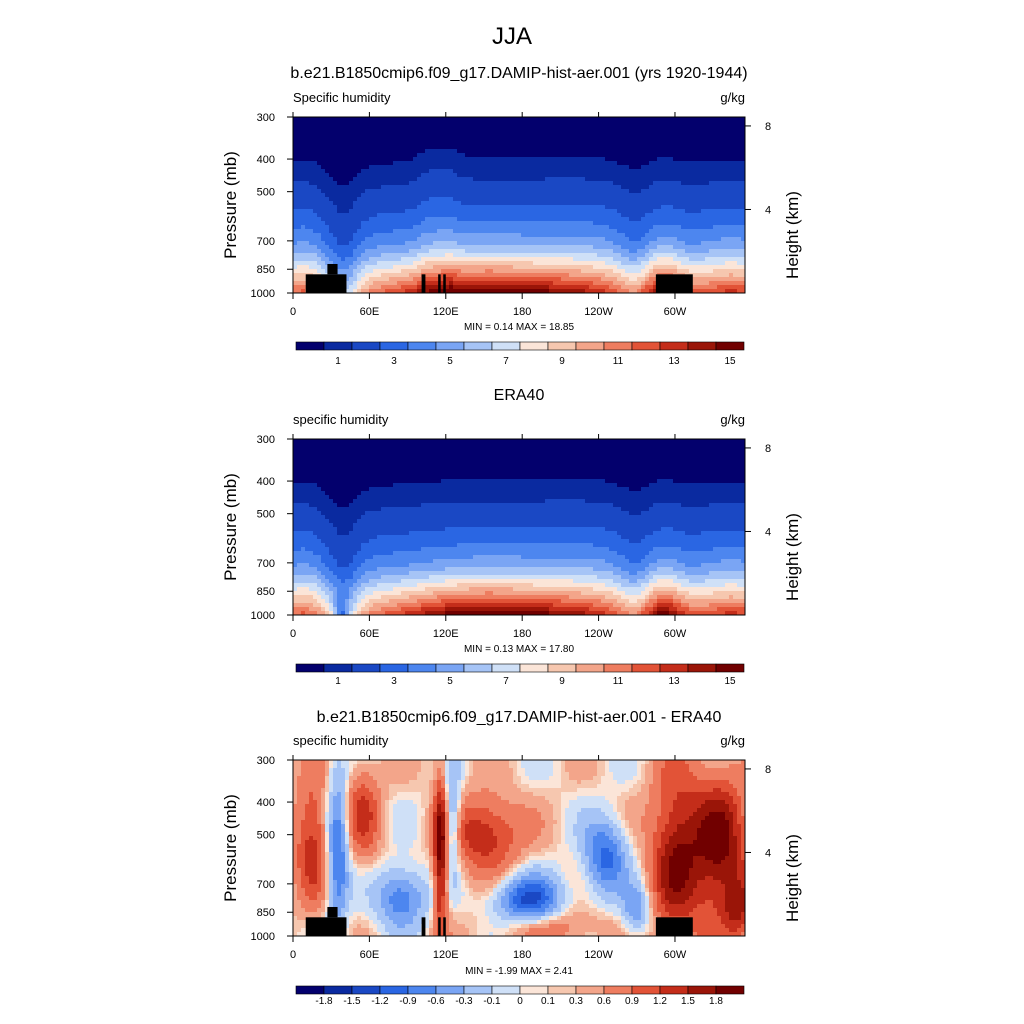  I want to click on y-tick-label: 300, so click(266, 118).